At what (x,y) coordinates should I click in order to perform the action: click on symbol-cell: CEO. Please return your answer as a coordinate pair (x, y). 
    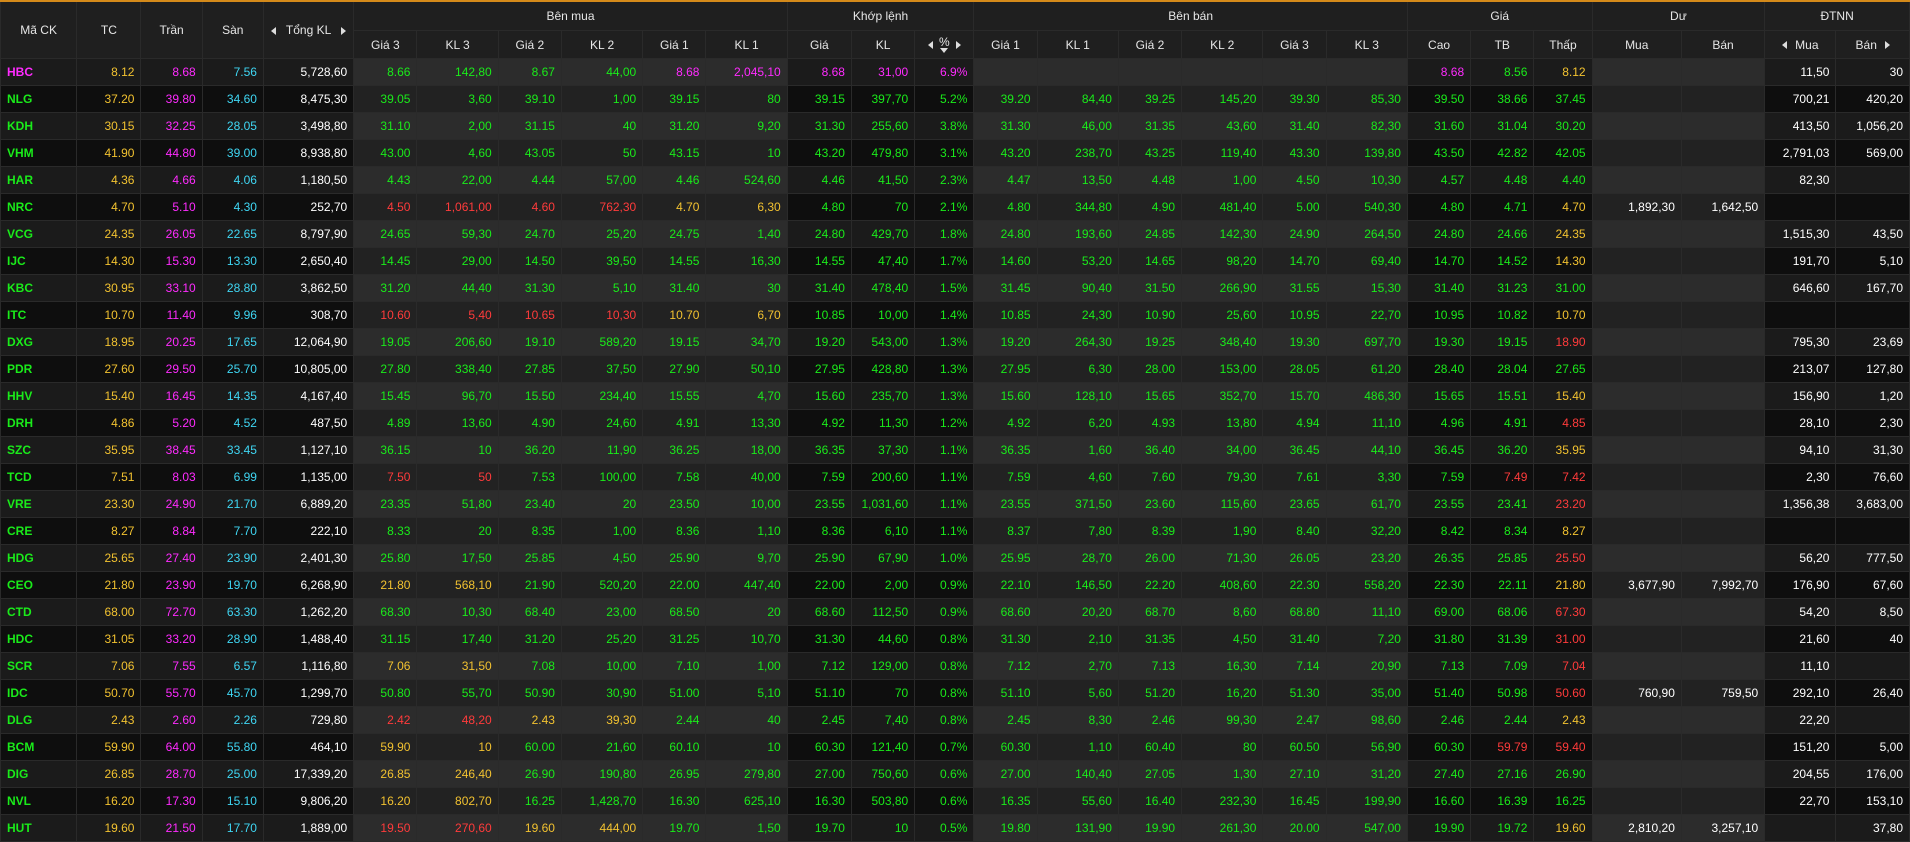
    Looking at the image, I should click on (39, 585).